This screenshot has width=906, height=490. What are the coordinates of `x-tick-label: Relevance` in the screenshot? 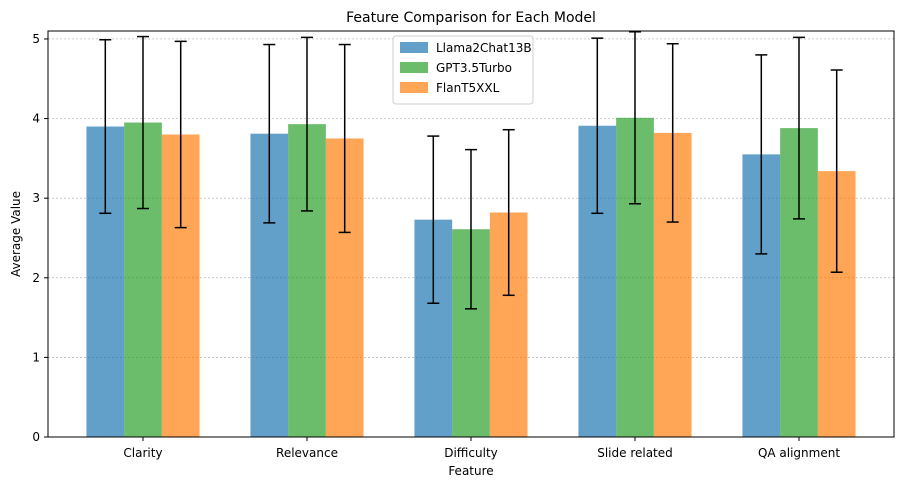 It's located at (307, 453).